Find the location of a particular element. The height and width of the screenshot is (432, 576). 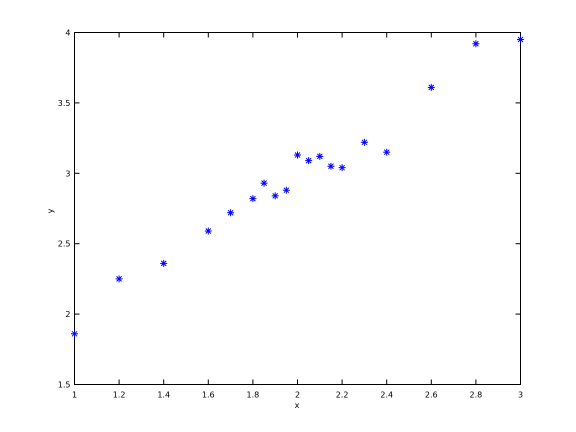

x-tick-label: 2.8 is located at coordinates (476, 395).